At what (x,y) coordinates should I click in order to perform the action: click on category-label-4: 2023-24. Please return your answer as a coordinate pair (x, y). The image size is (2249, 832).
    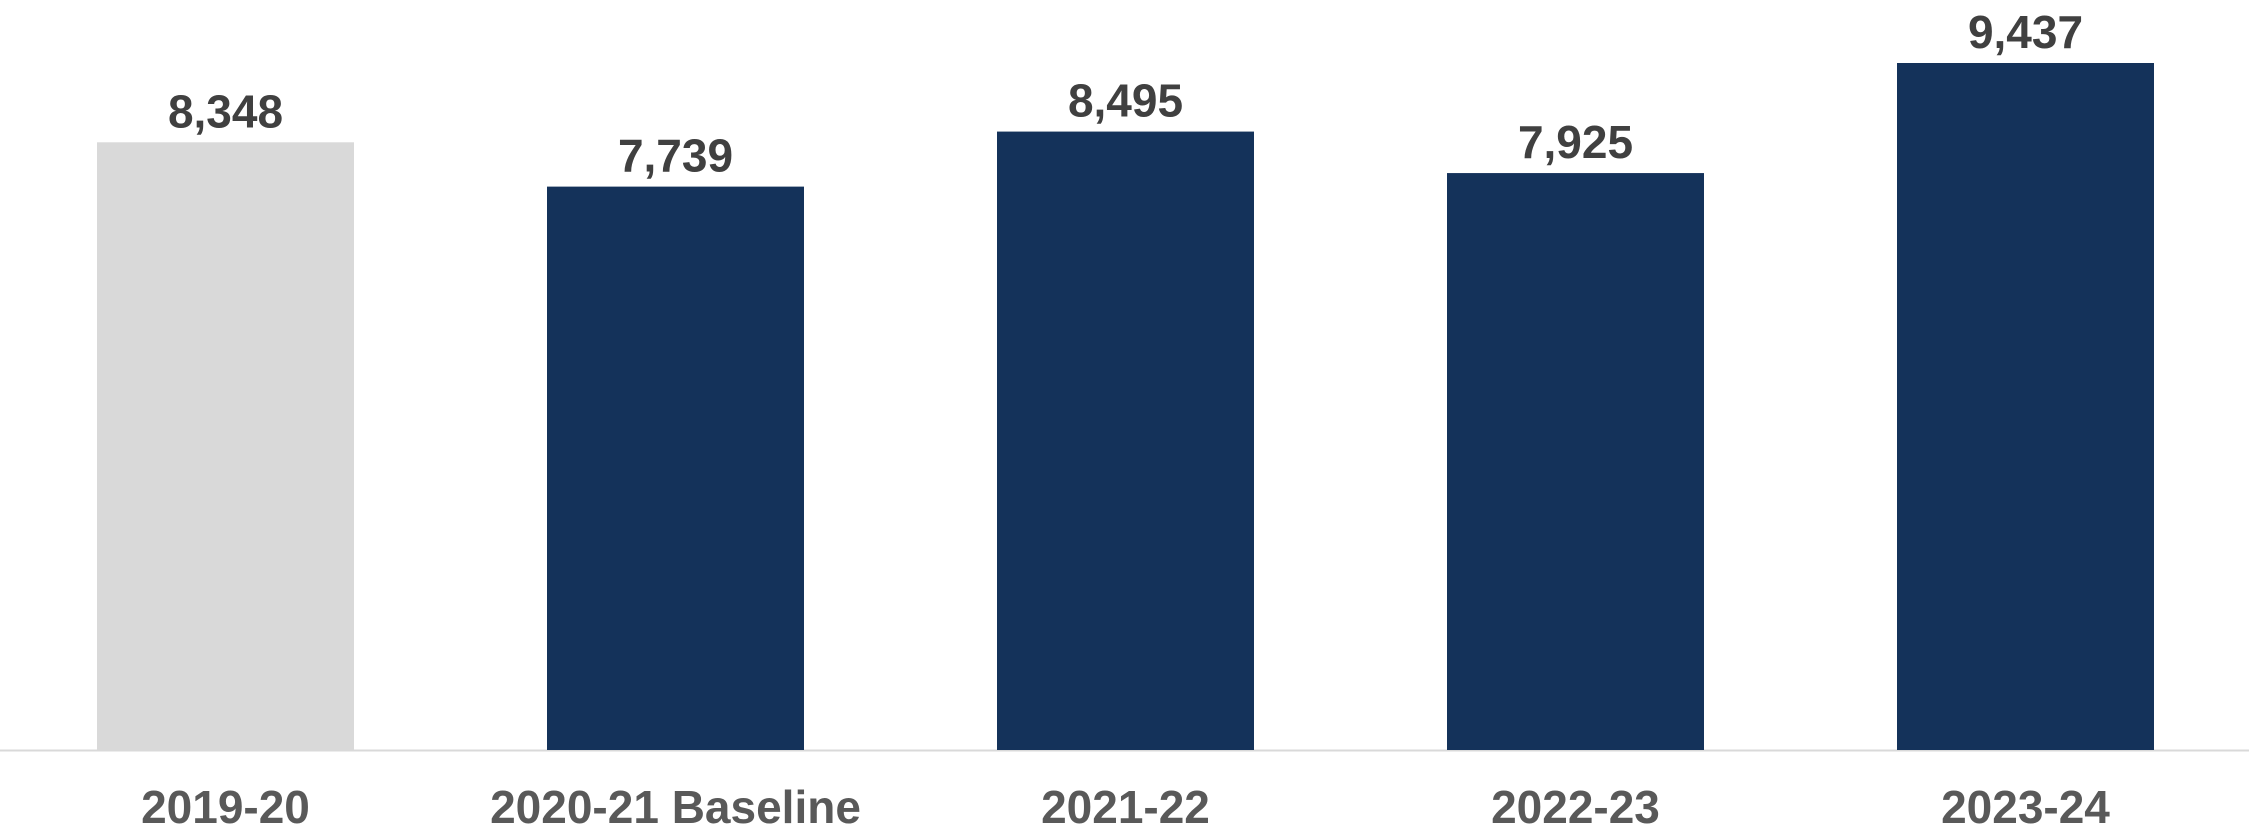
    Looking at the image, I should click on (2025, 806).